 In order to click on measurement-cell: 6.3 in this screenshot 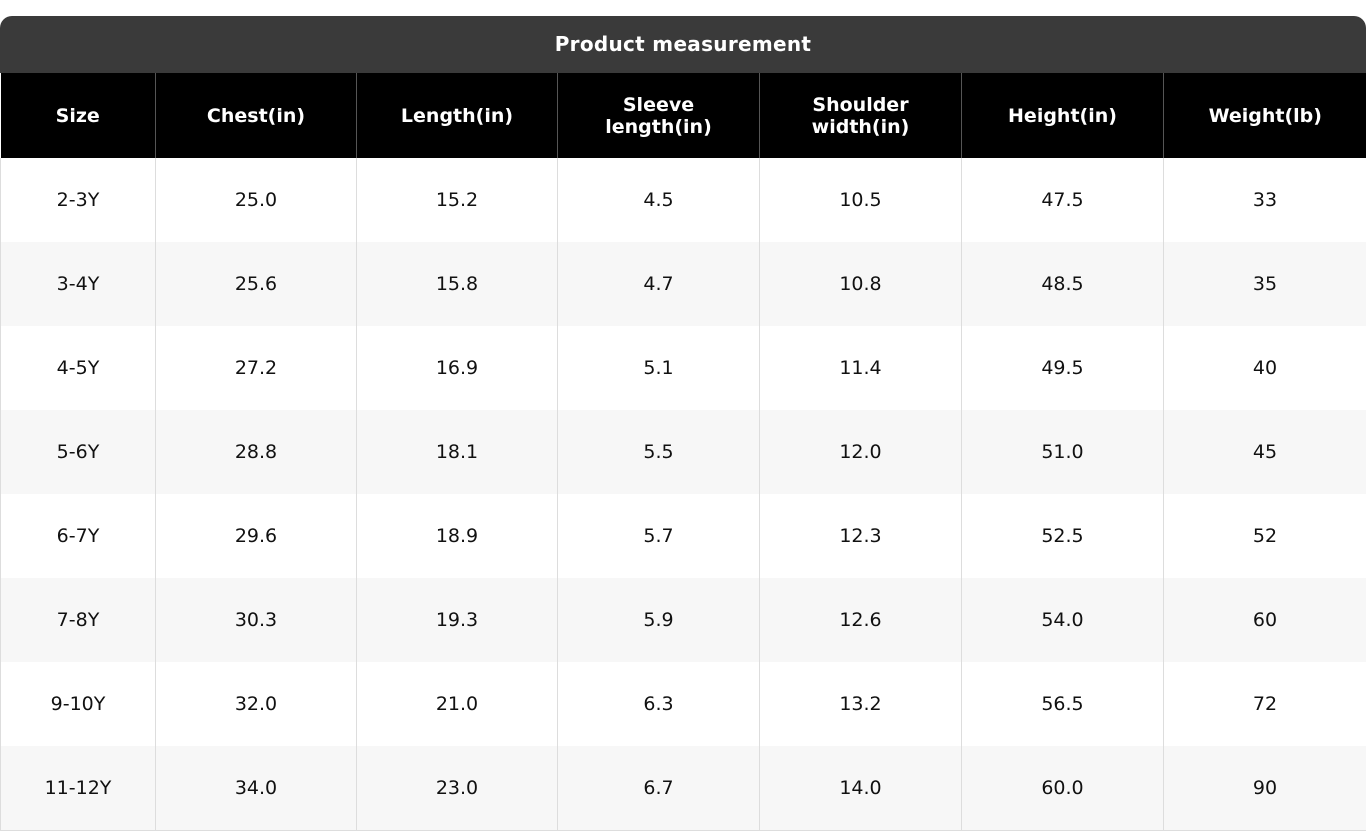, I will do `click(658, 704)`.